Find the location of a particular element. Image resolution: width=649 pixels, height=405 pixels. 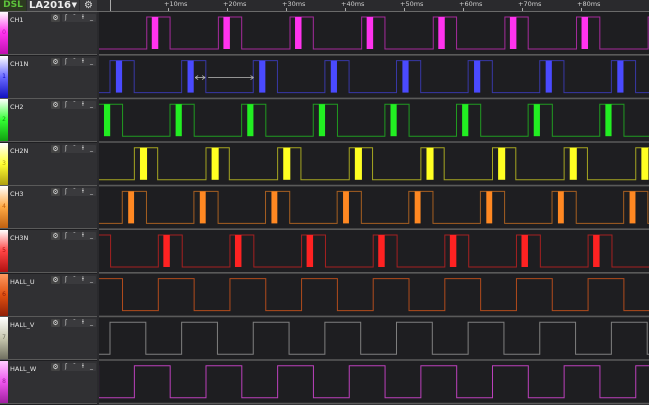

channel-row-ch3: 4 CH3 ⚙ ʃ ¯ ɫ _ is located at coordinates (48, 208).